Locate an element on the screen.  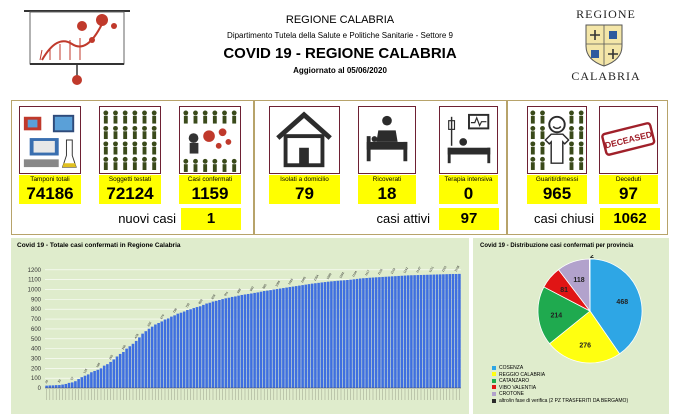
bar-data-label: 738 is located at coordinates (175, 310).